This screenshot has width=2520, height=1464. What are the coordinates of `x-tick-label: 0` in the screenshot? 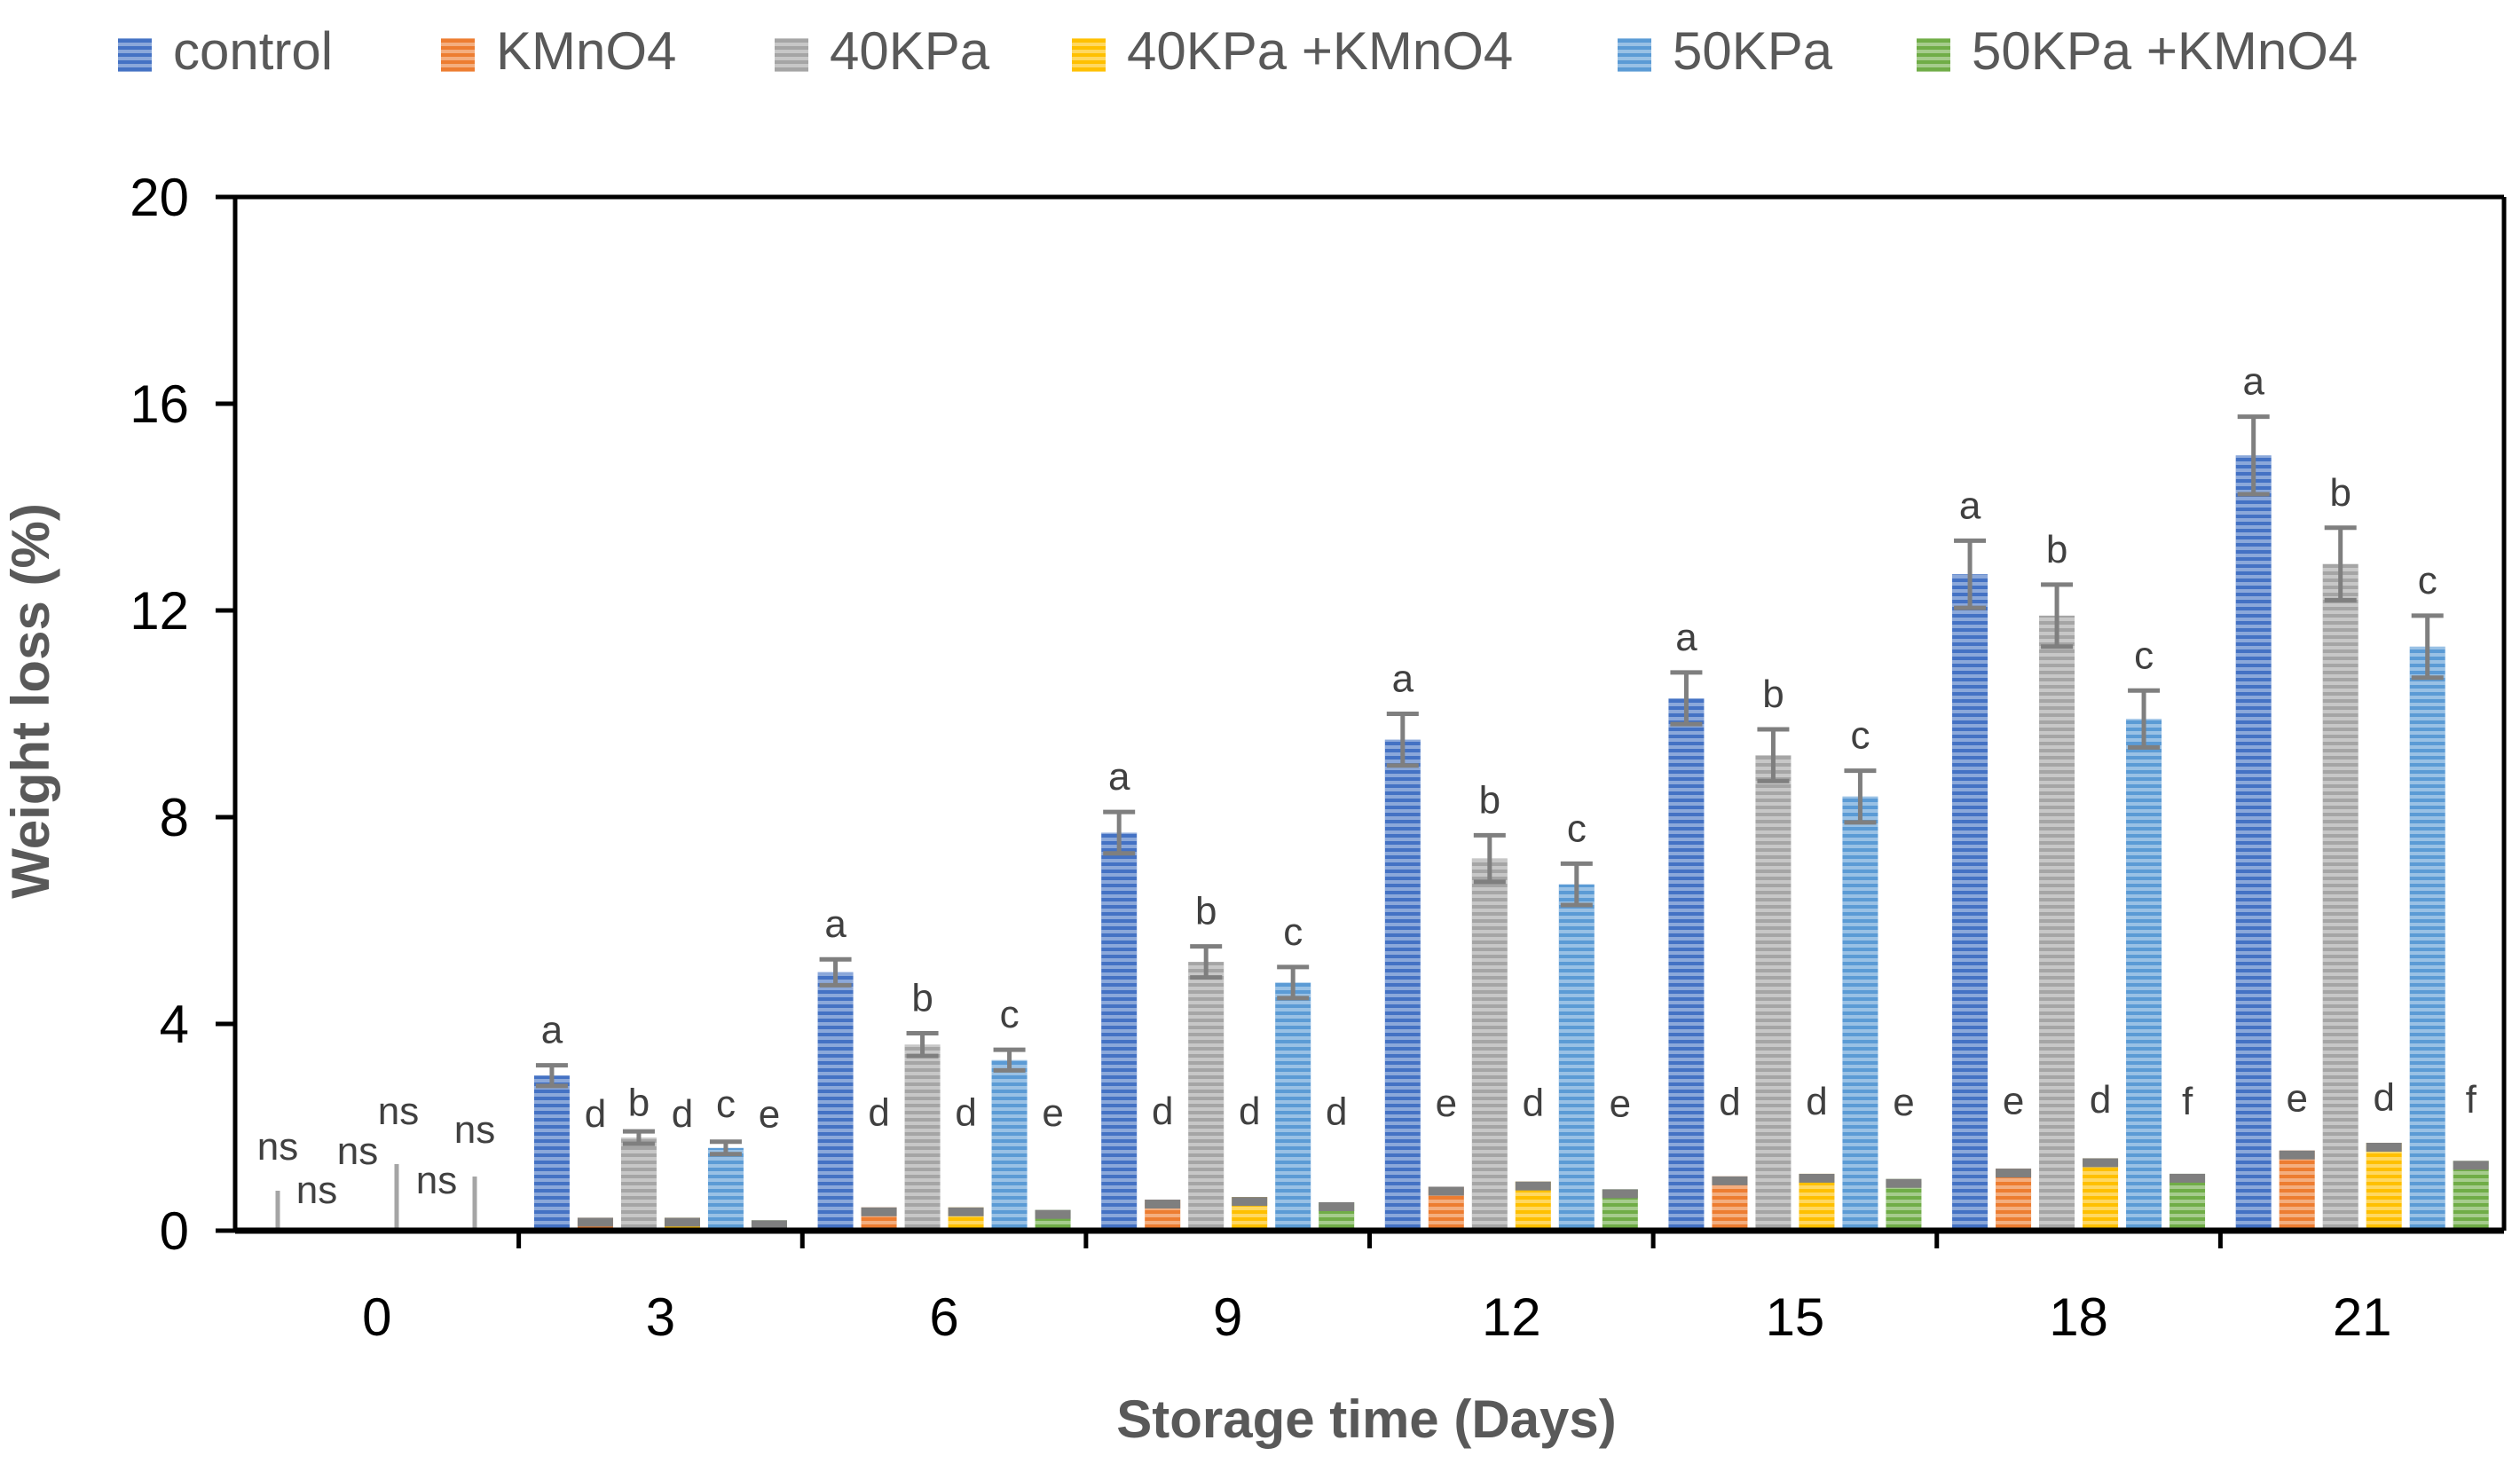 It's located at (376, 1317).